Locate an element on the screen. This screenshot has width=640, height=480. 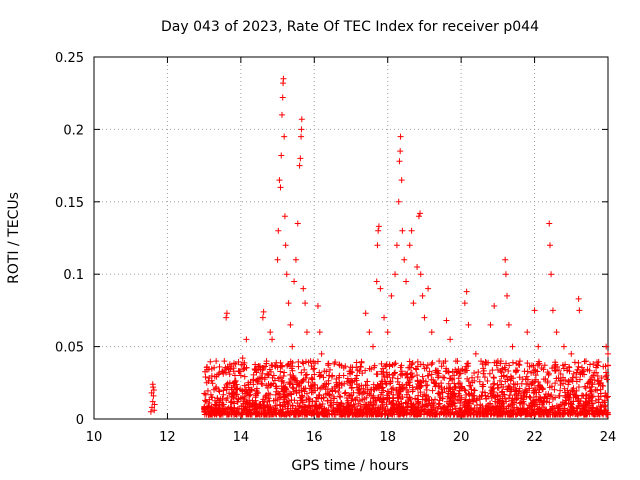
x-tick-label: 18 is located at coordinates (387, 437).